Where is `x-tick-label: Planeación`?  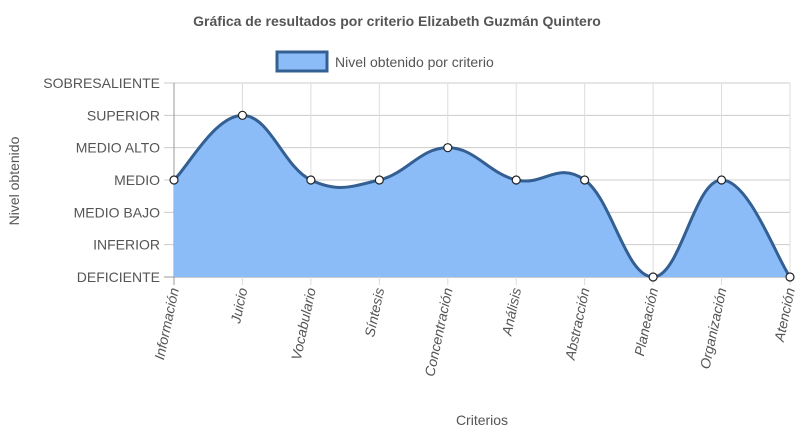
x-tick-label: Planeación is located at coordinates (646, 321).